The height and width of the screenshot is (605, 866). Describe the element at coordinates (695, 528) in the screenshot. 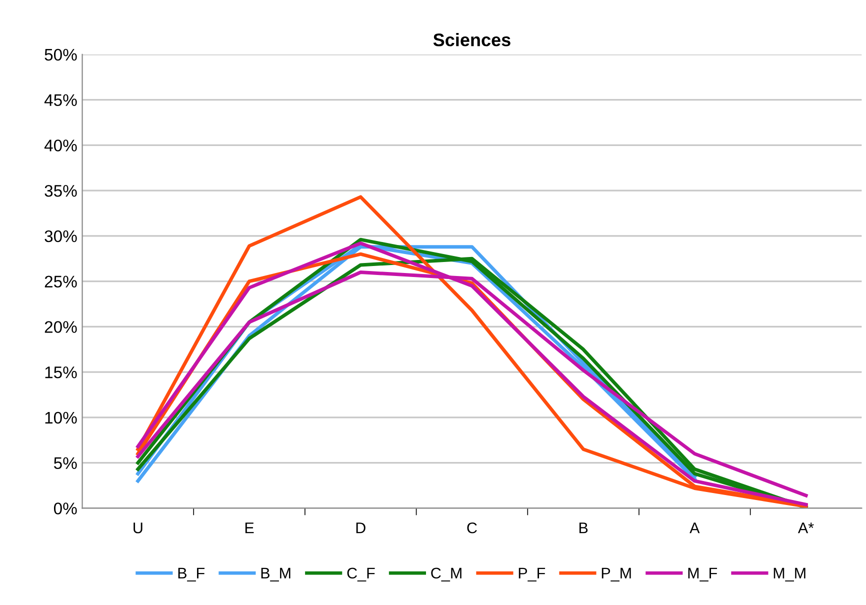

I see `x-tick-label: A` at that location.